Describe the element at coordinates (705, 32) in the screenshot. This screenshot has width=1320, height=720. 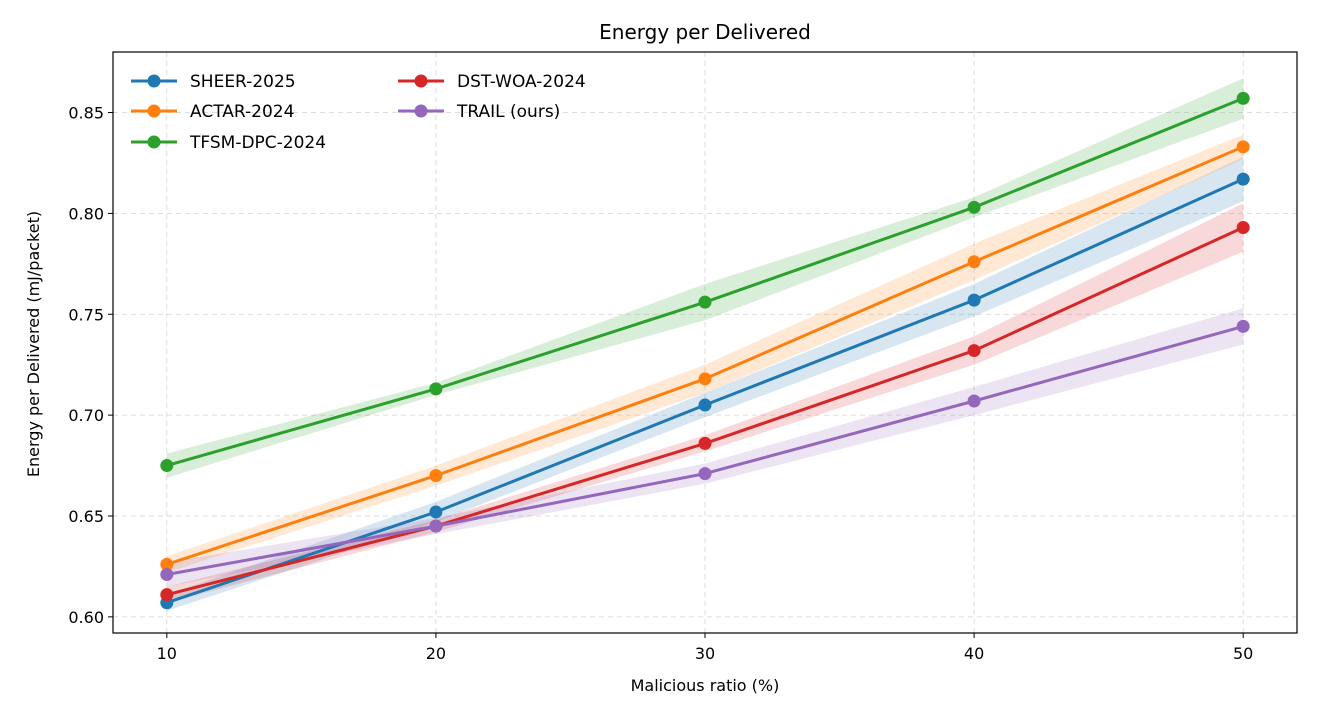
I see `chart-title: Energy per Delivered` at that location.